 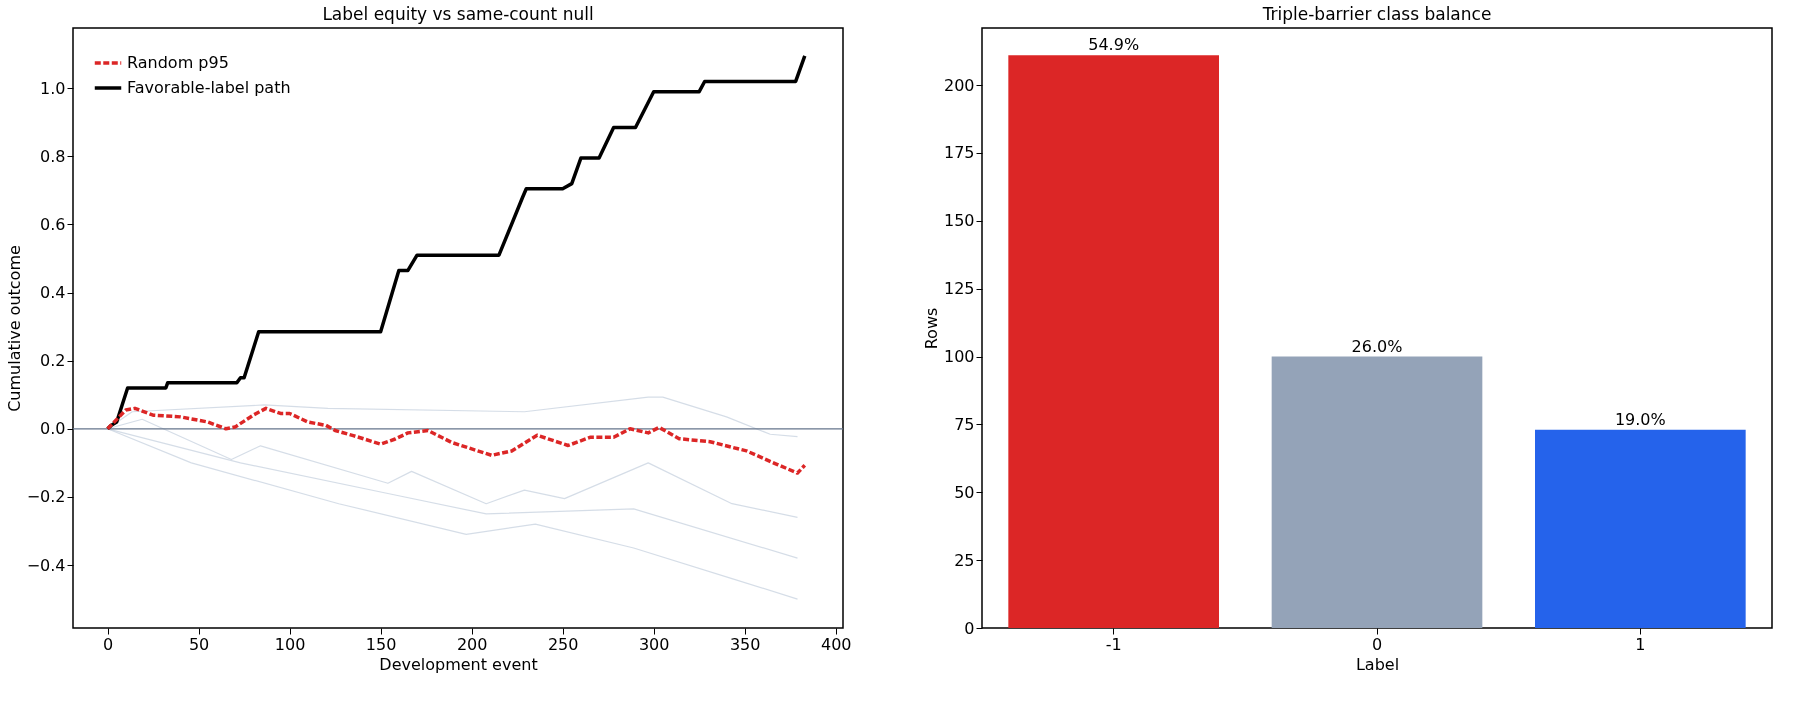 I want to click on y-tick-label: 0.8, so click(x=53, y=156).